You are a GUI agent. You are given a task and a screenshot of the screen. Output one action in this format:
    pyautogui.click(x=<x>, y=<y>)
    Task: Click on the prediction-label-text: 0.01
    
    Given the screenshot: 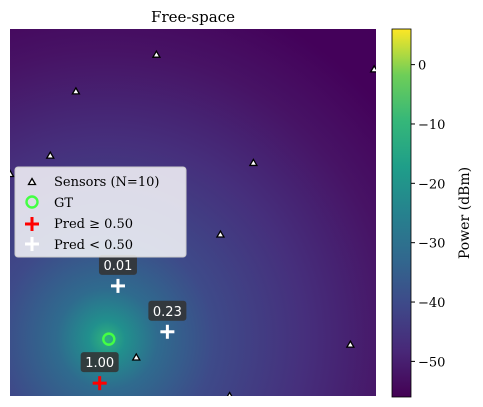 What is the action you would take?
    pyautogui.click(x=117, y=266)
    